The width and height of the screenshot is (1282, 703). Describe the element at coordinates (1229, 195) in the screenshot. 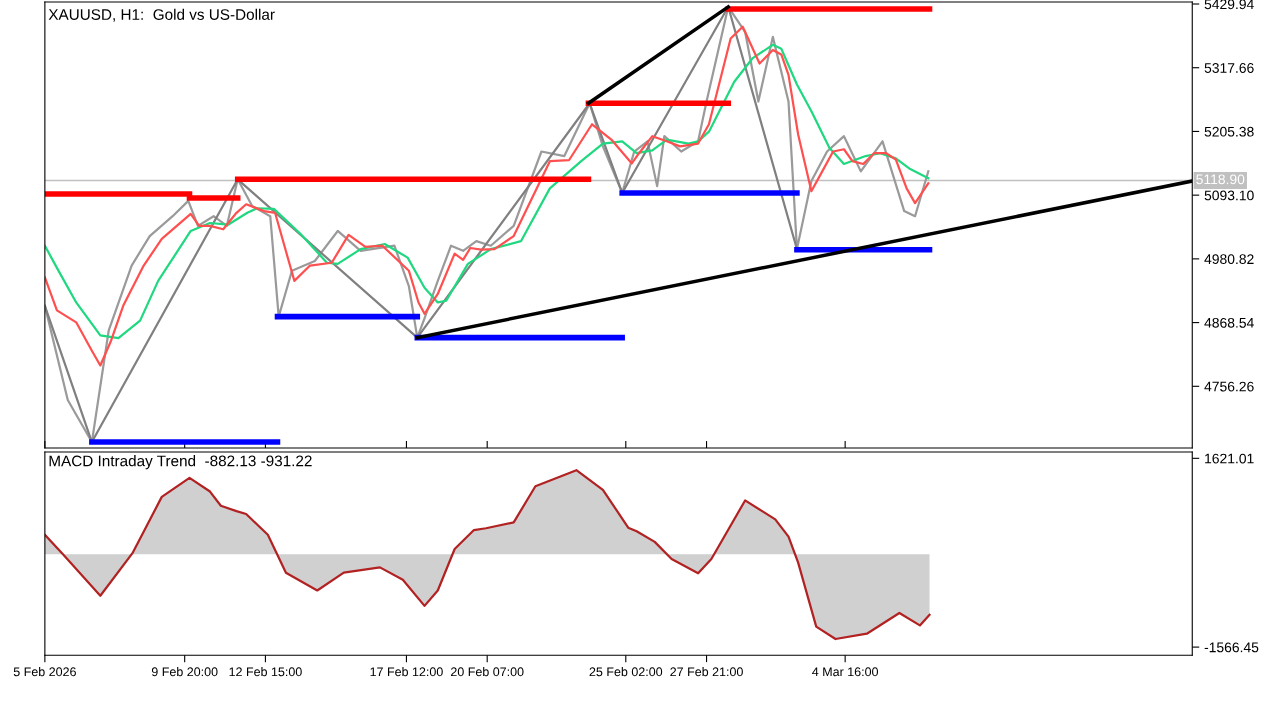

I see `y-tick-label: 5093.10` at that location.